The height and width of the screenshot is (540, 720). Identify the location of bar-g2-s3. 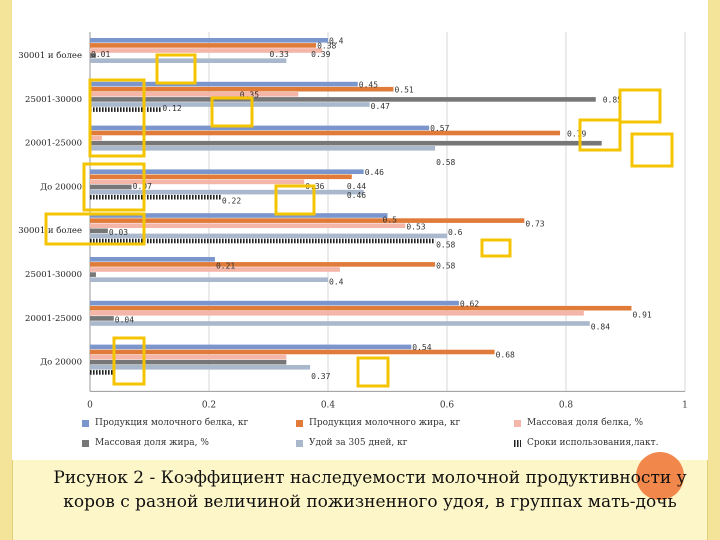
(346, 143).